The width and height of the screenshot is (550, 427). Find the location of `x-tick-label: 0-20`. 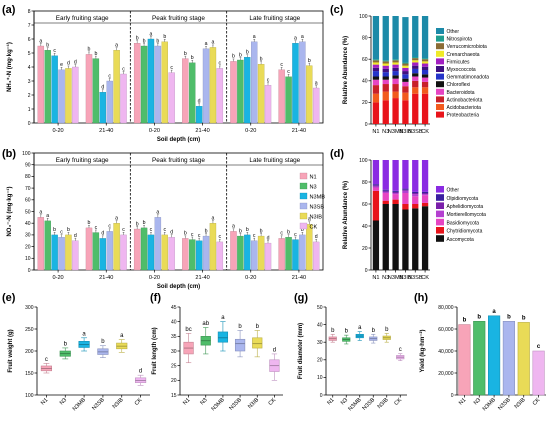

x-tick-label: 0-20 is located at coordinates (250, 278).